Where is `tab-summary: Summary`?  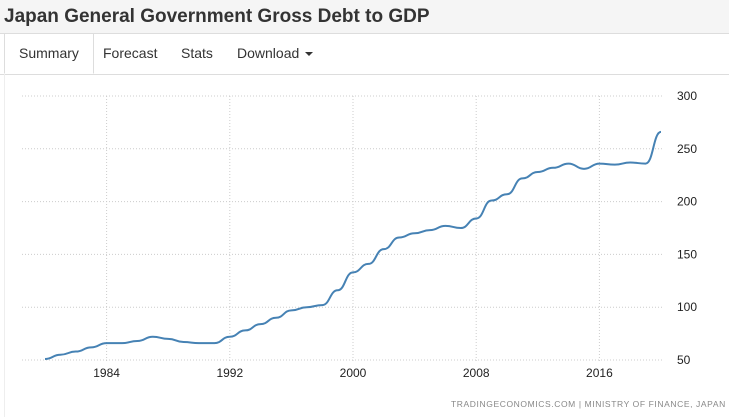 tab-summary: Summary is located at coordinates (49, 54).